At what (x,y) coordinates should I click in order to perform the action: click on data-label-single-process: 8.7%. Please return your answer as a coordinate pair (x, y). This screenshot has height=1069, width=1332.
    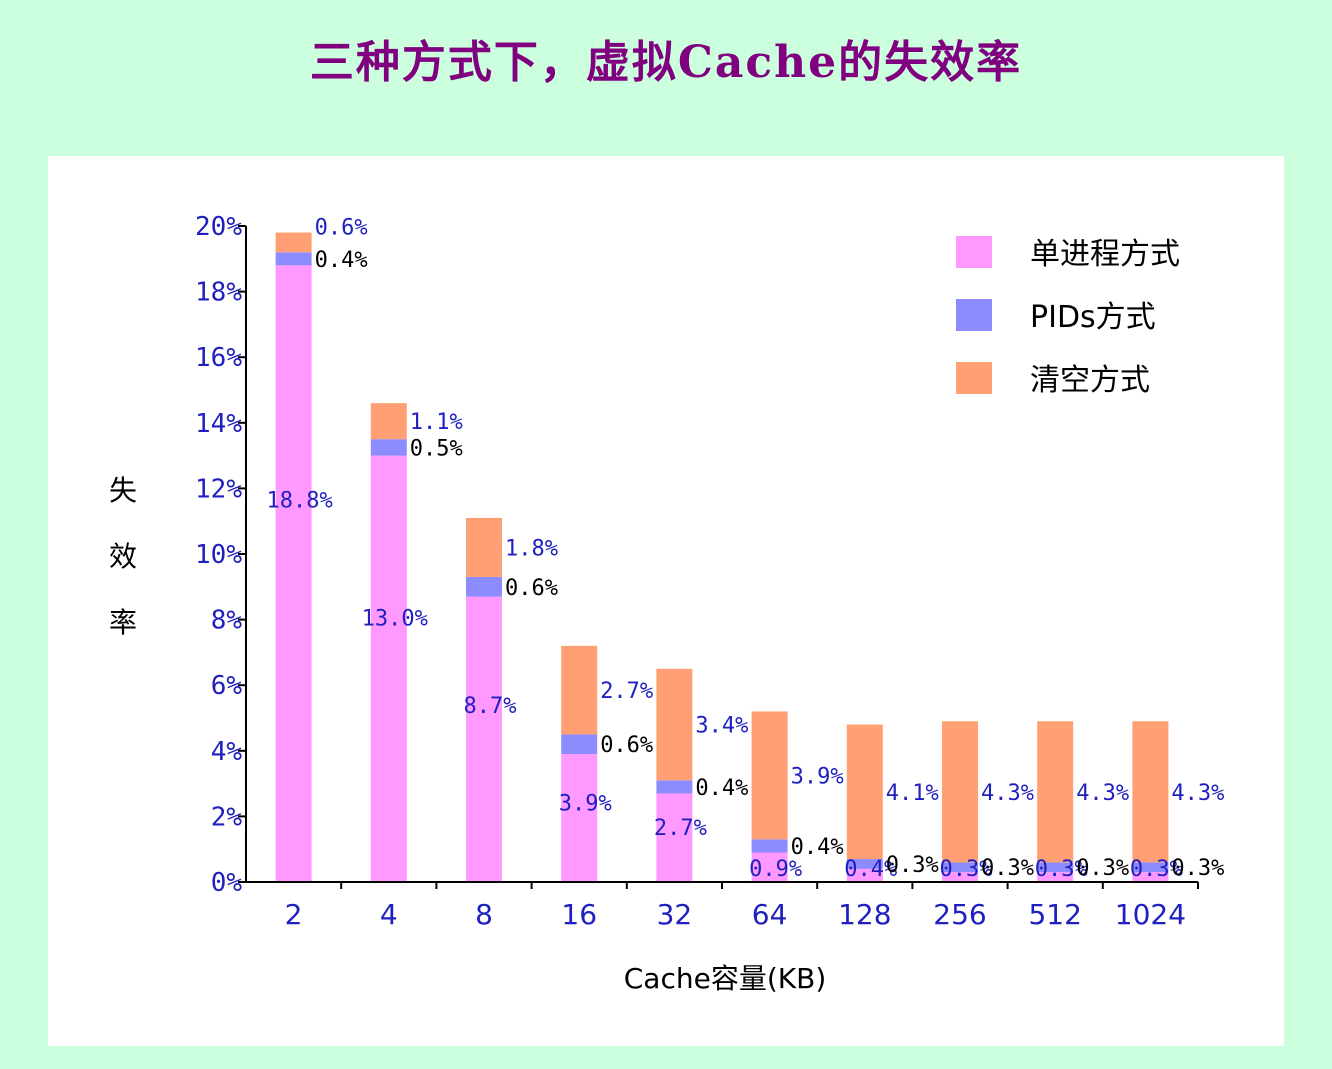
    Looking at the image, I should click on (490, 706).